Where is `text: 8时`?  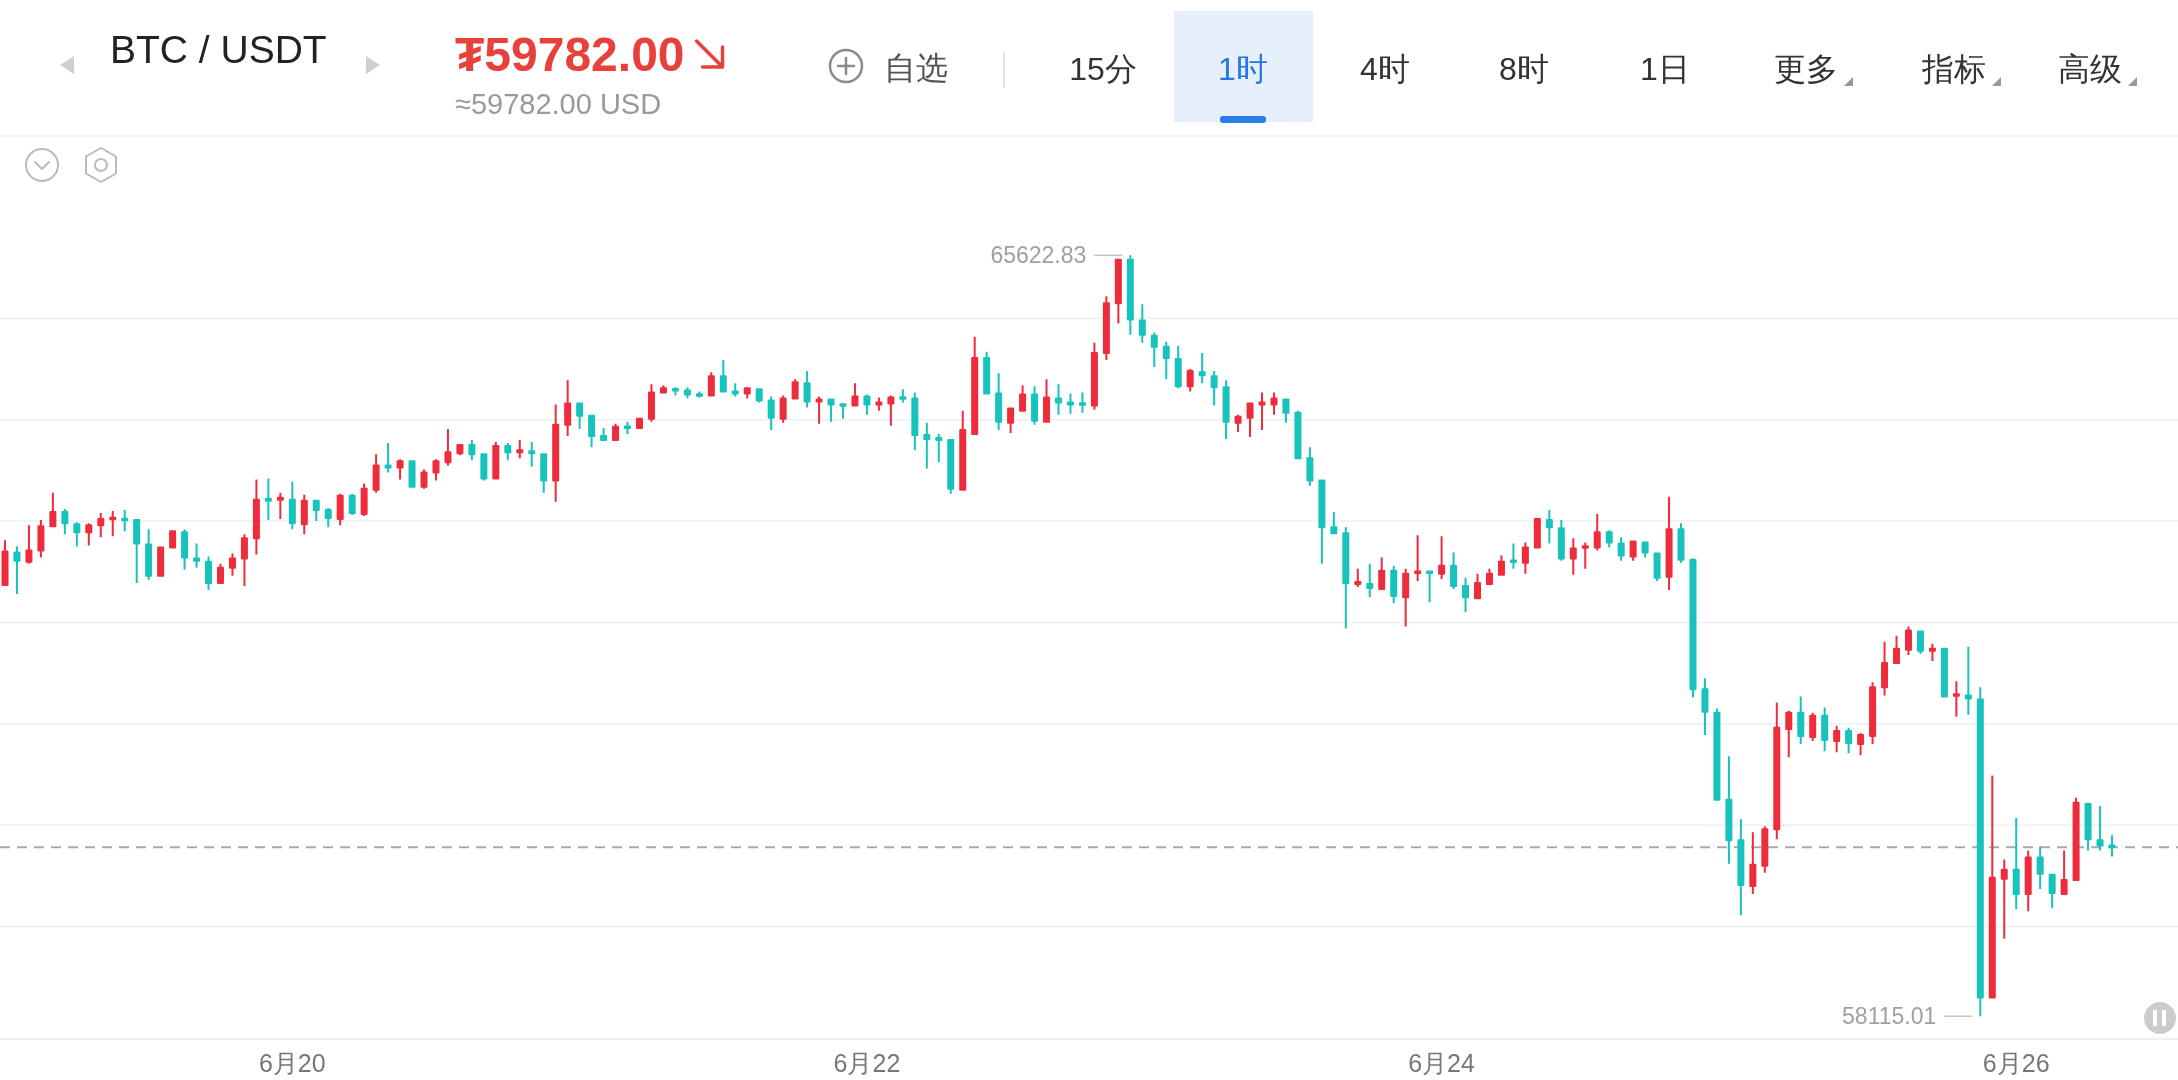 text: 8时 is located at coordinates (1524, 69).